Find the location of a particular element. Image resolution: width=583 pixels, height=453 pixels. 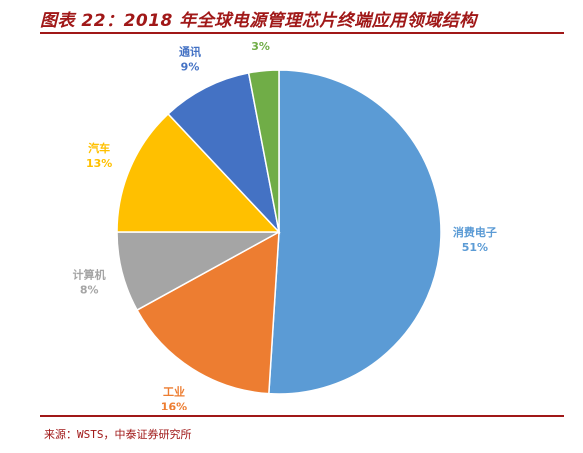

slice-label-value-1: 16% is located at coordinates (174, 405).